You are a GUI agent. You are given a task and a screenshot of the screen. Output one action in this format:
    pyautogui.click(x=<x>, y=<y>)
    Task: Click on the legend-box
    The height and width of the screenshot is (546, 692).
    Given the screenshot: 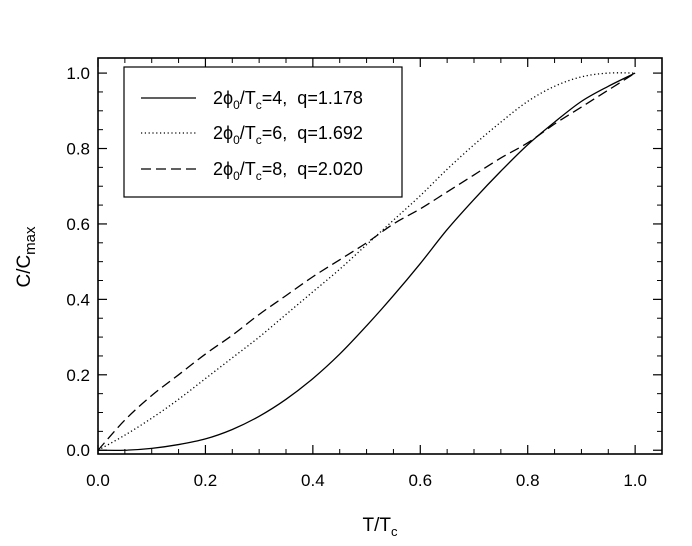 What is the action you would take?
    pyautogui.click(x=263, y=132)
    